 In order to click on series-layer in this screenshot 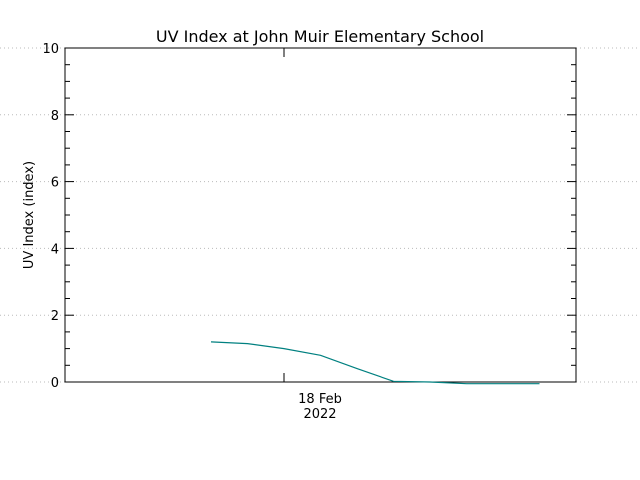, I will do `click(375, 363)`.